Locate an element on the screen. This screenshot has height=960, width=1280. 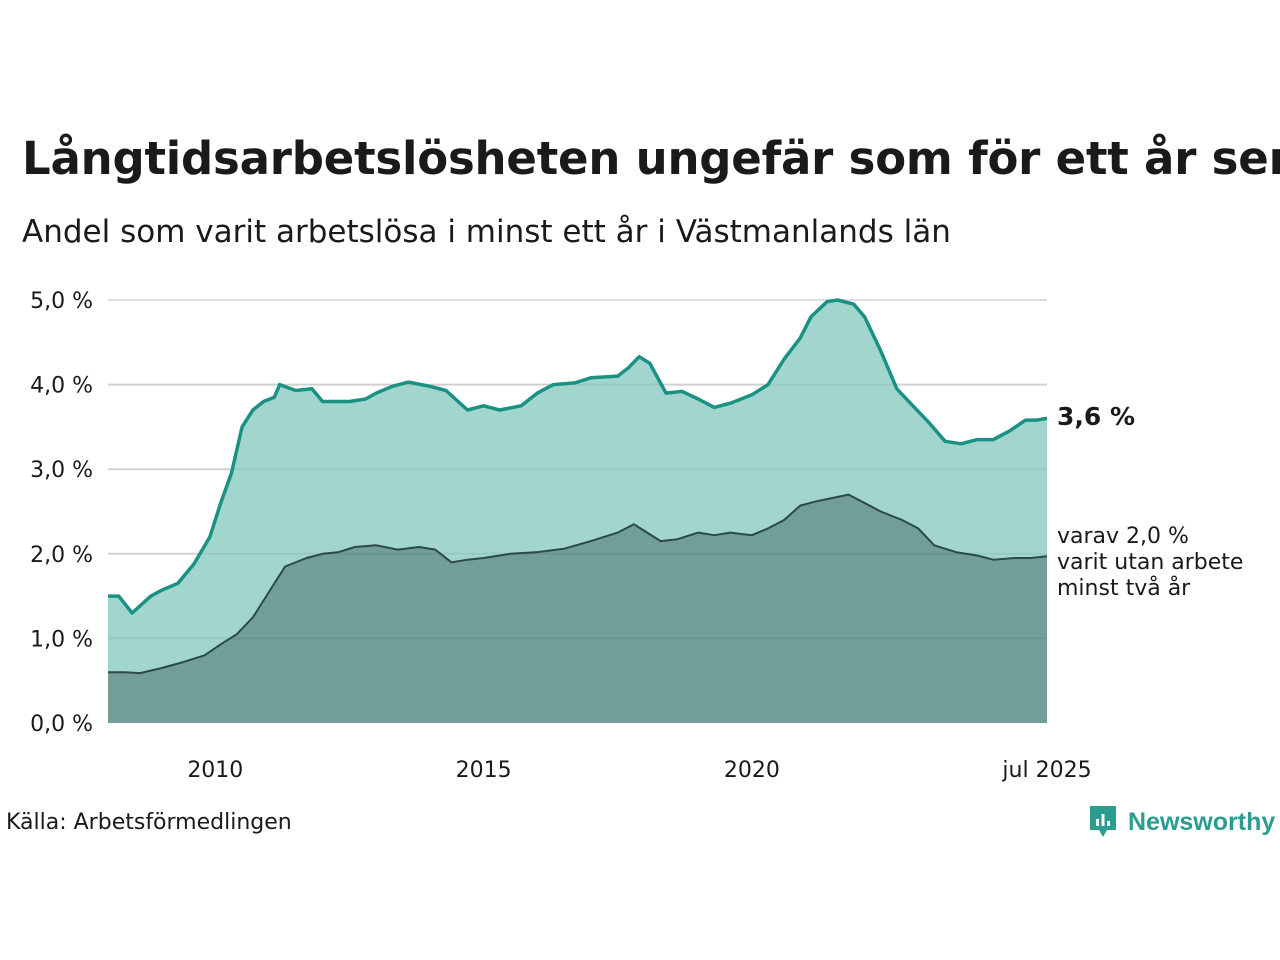
series-line-two-years is located at coordinates (578, 584).